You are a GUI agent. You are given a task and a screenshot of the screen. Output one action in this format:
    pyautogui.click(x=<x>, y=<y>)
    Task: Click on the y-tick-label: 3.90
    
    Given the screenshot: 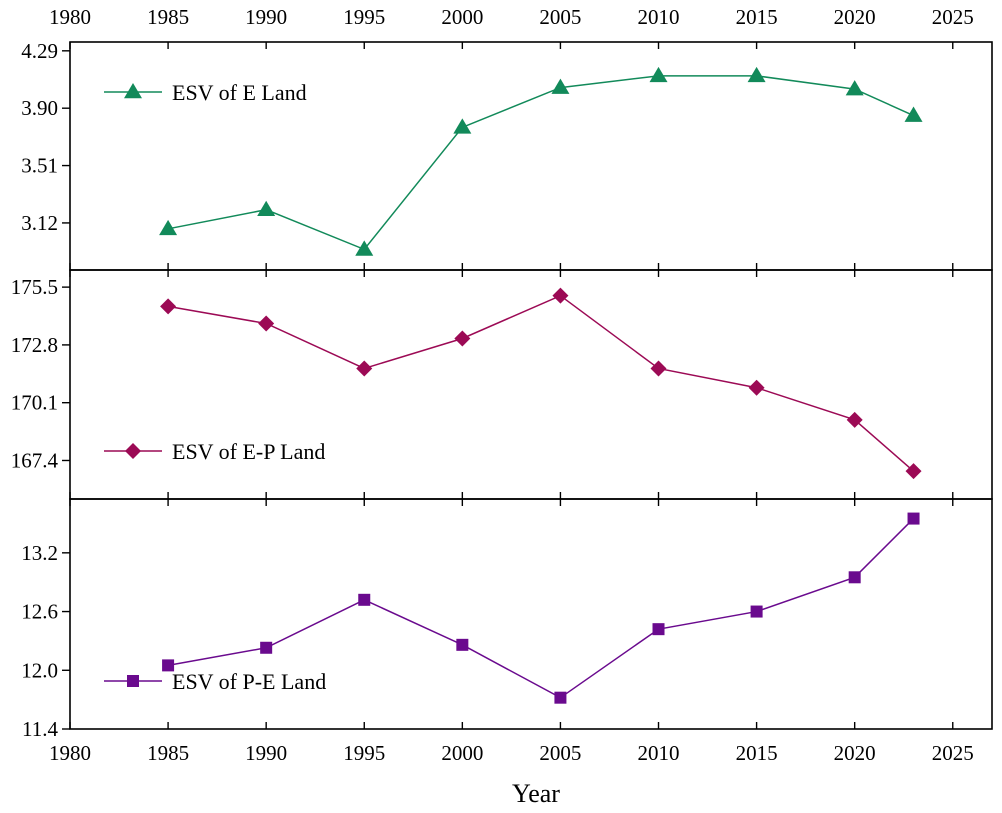 What is the action you would take?
    pyautogui.click(x=39, y=108)
    